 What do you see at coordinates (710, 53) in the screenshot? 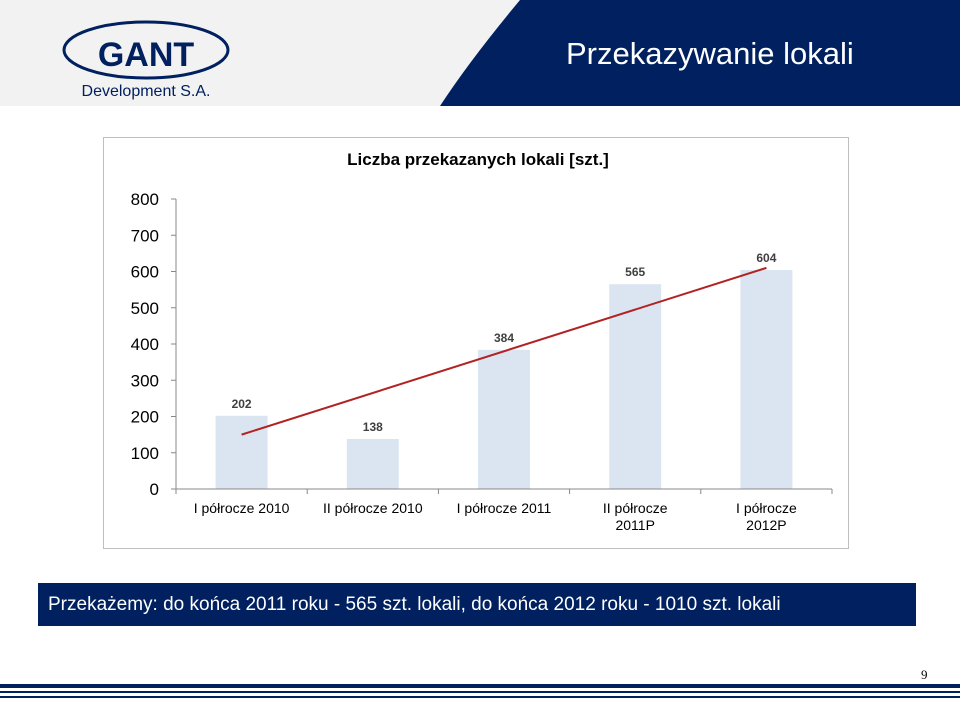
I see `slide-title: Przekazywanie lokali` at bounding box center [710, 53].